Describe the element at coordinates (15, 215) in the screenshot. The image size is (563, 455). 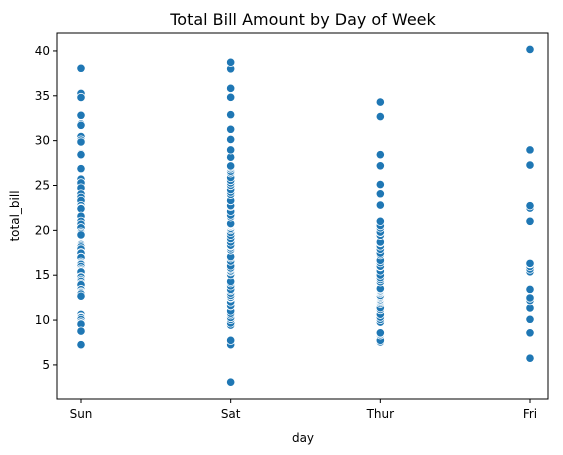
I see `y-axis-label: total_bill` at that location.